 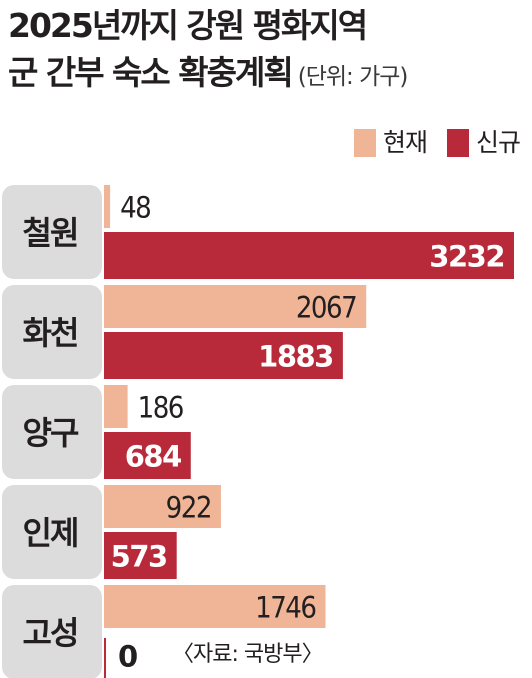 I want to click on legend-item-new: 신규, so click(x=483, y=143).